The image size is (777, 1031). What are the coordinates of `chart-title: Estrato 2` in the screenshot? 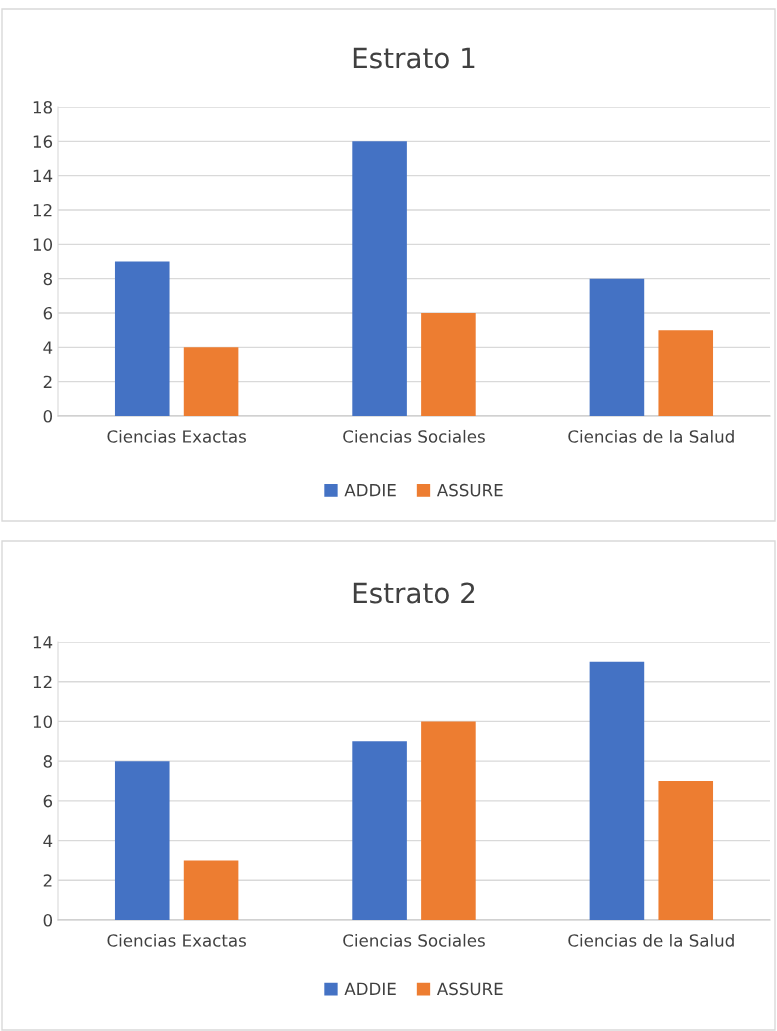 It's located at (414, 593).